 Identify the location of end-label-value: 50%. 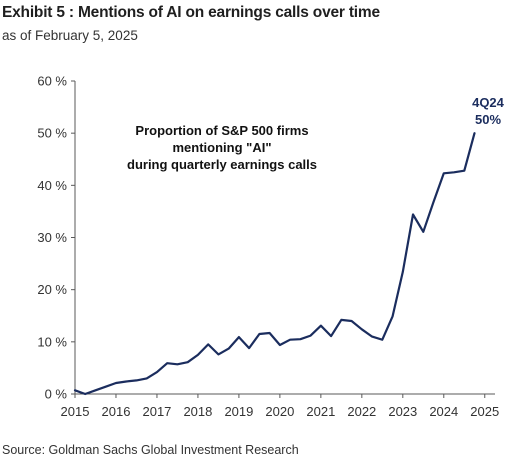
(488, 119).